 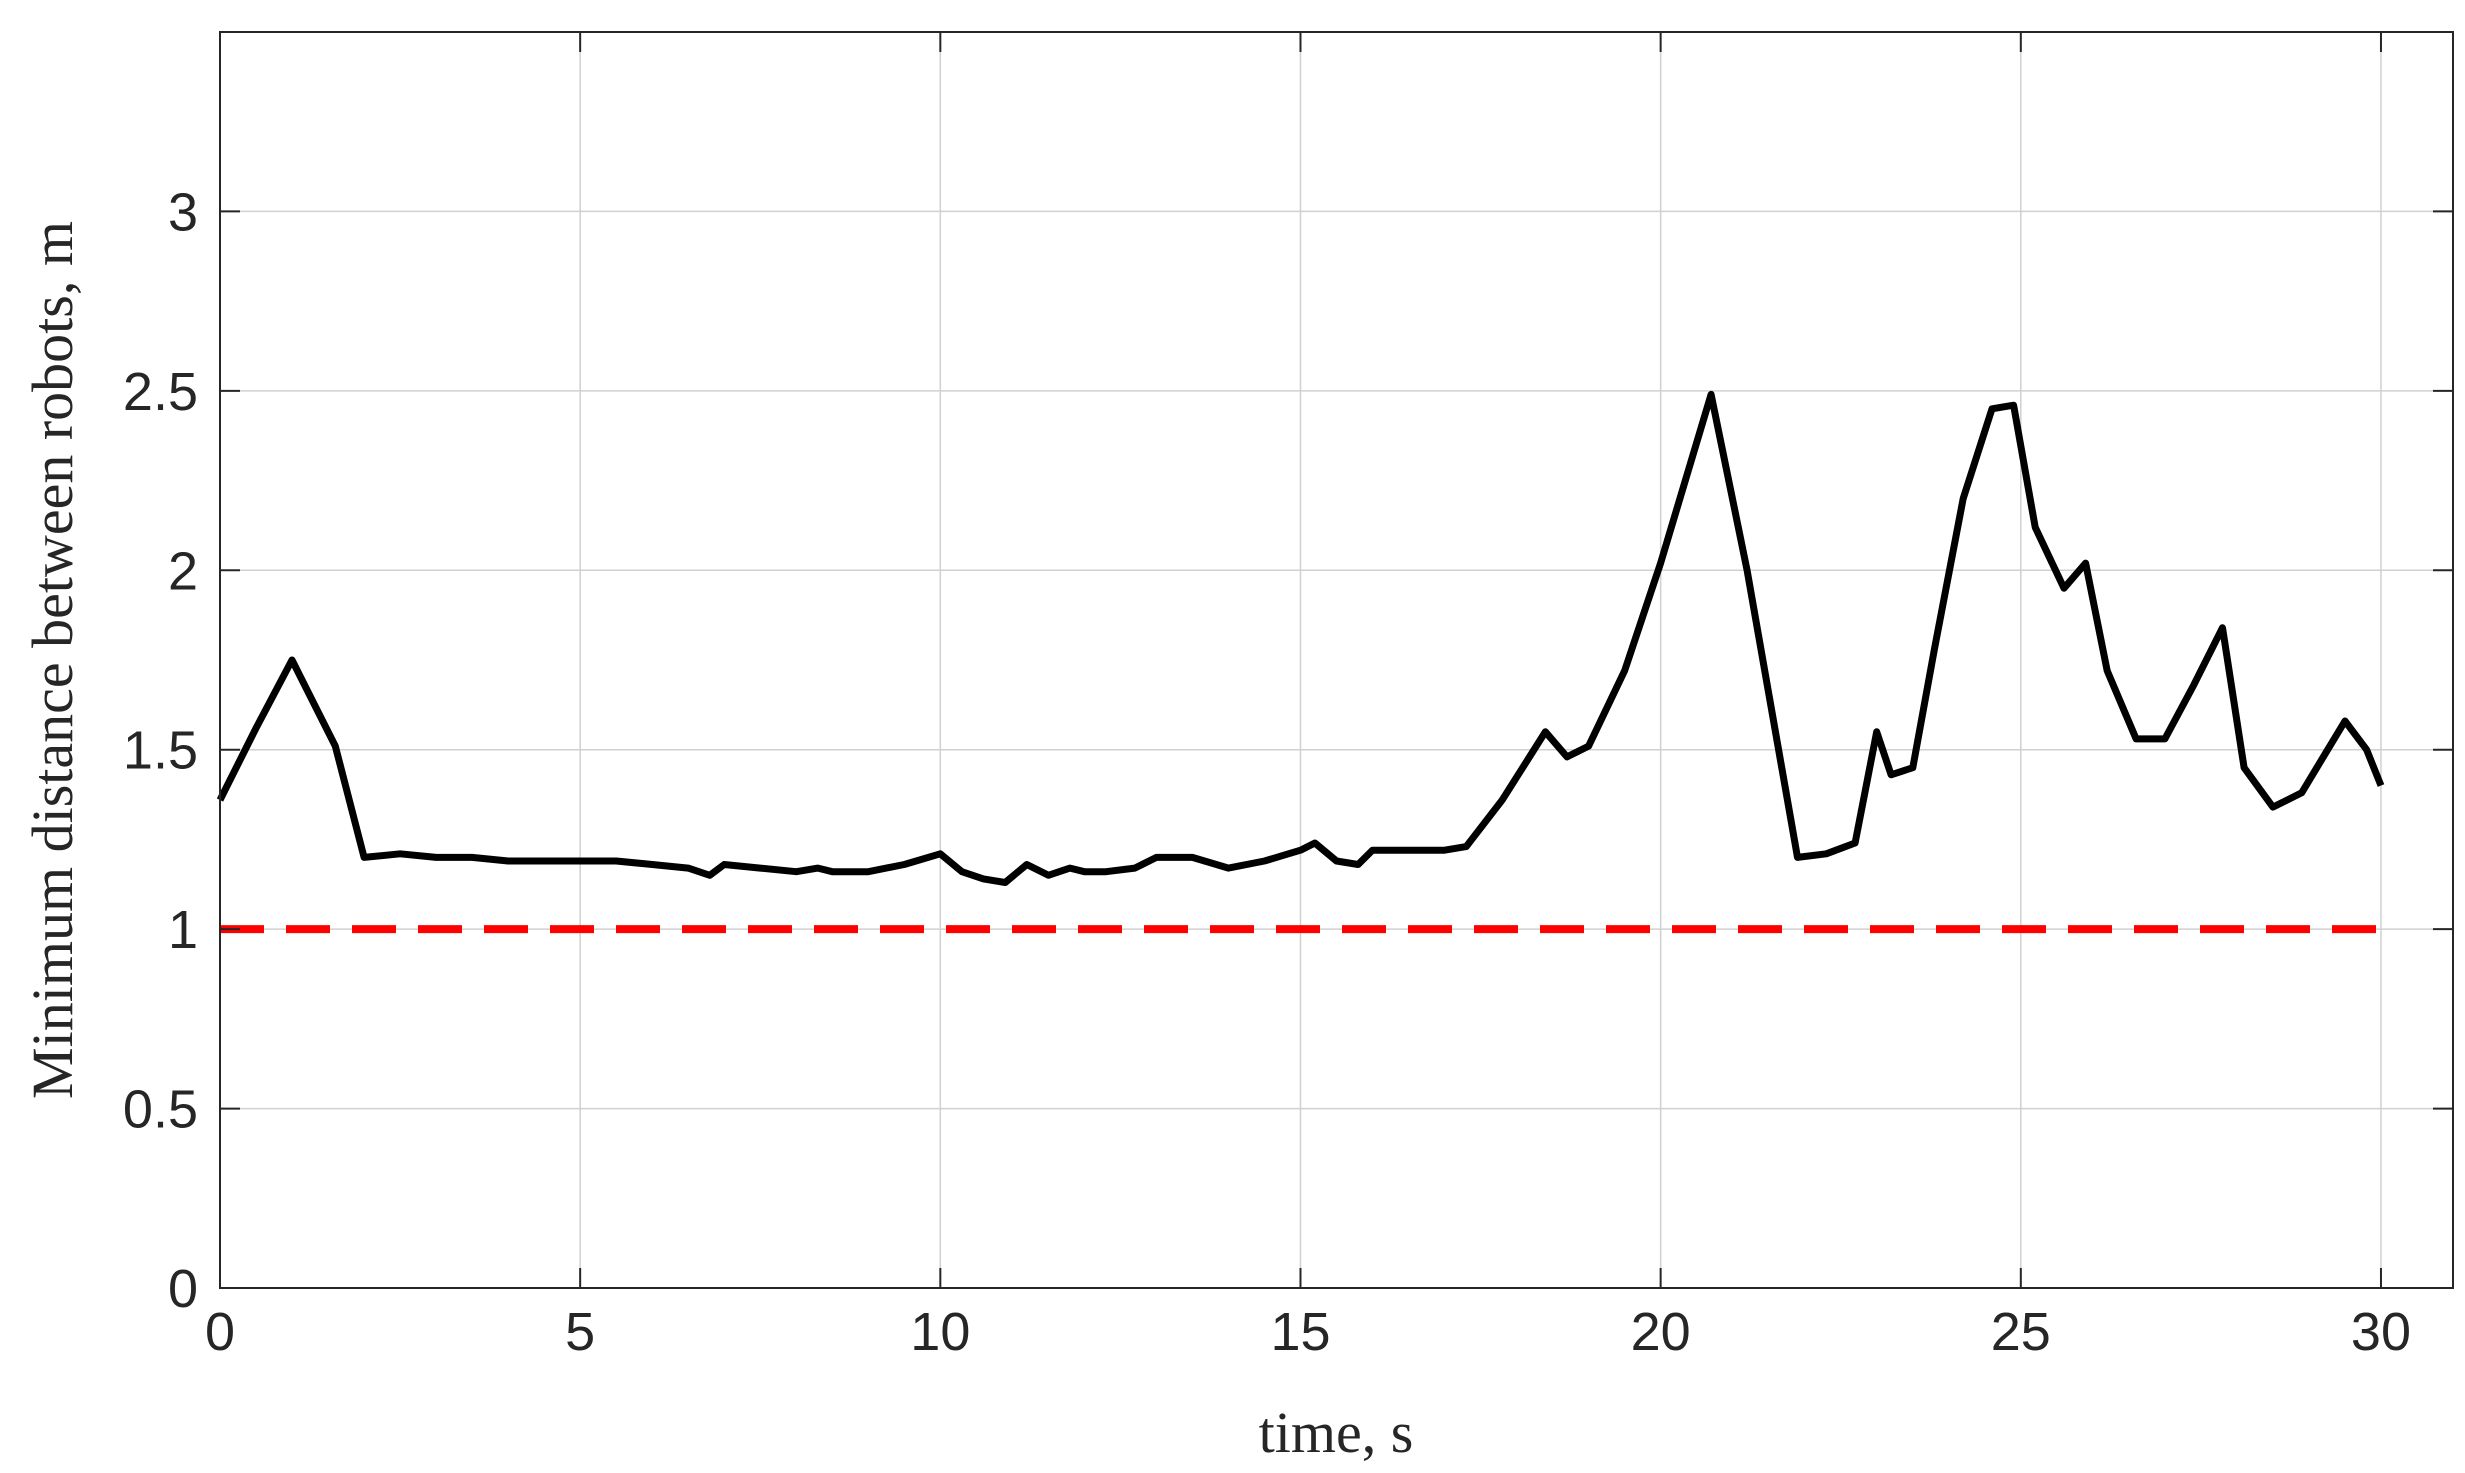 What do you see at coordinates (183, 212) in the screenshot?
I see `y-tick-label: 3` at bounding box center [183, 212].